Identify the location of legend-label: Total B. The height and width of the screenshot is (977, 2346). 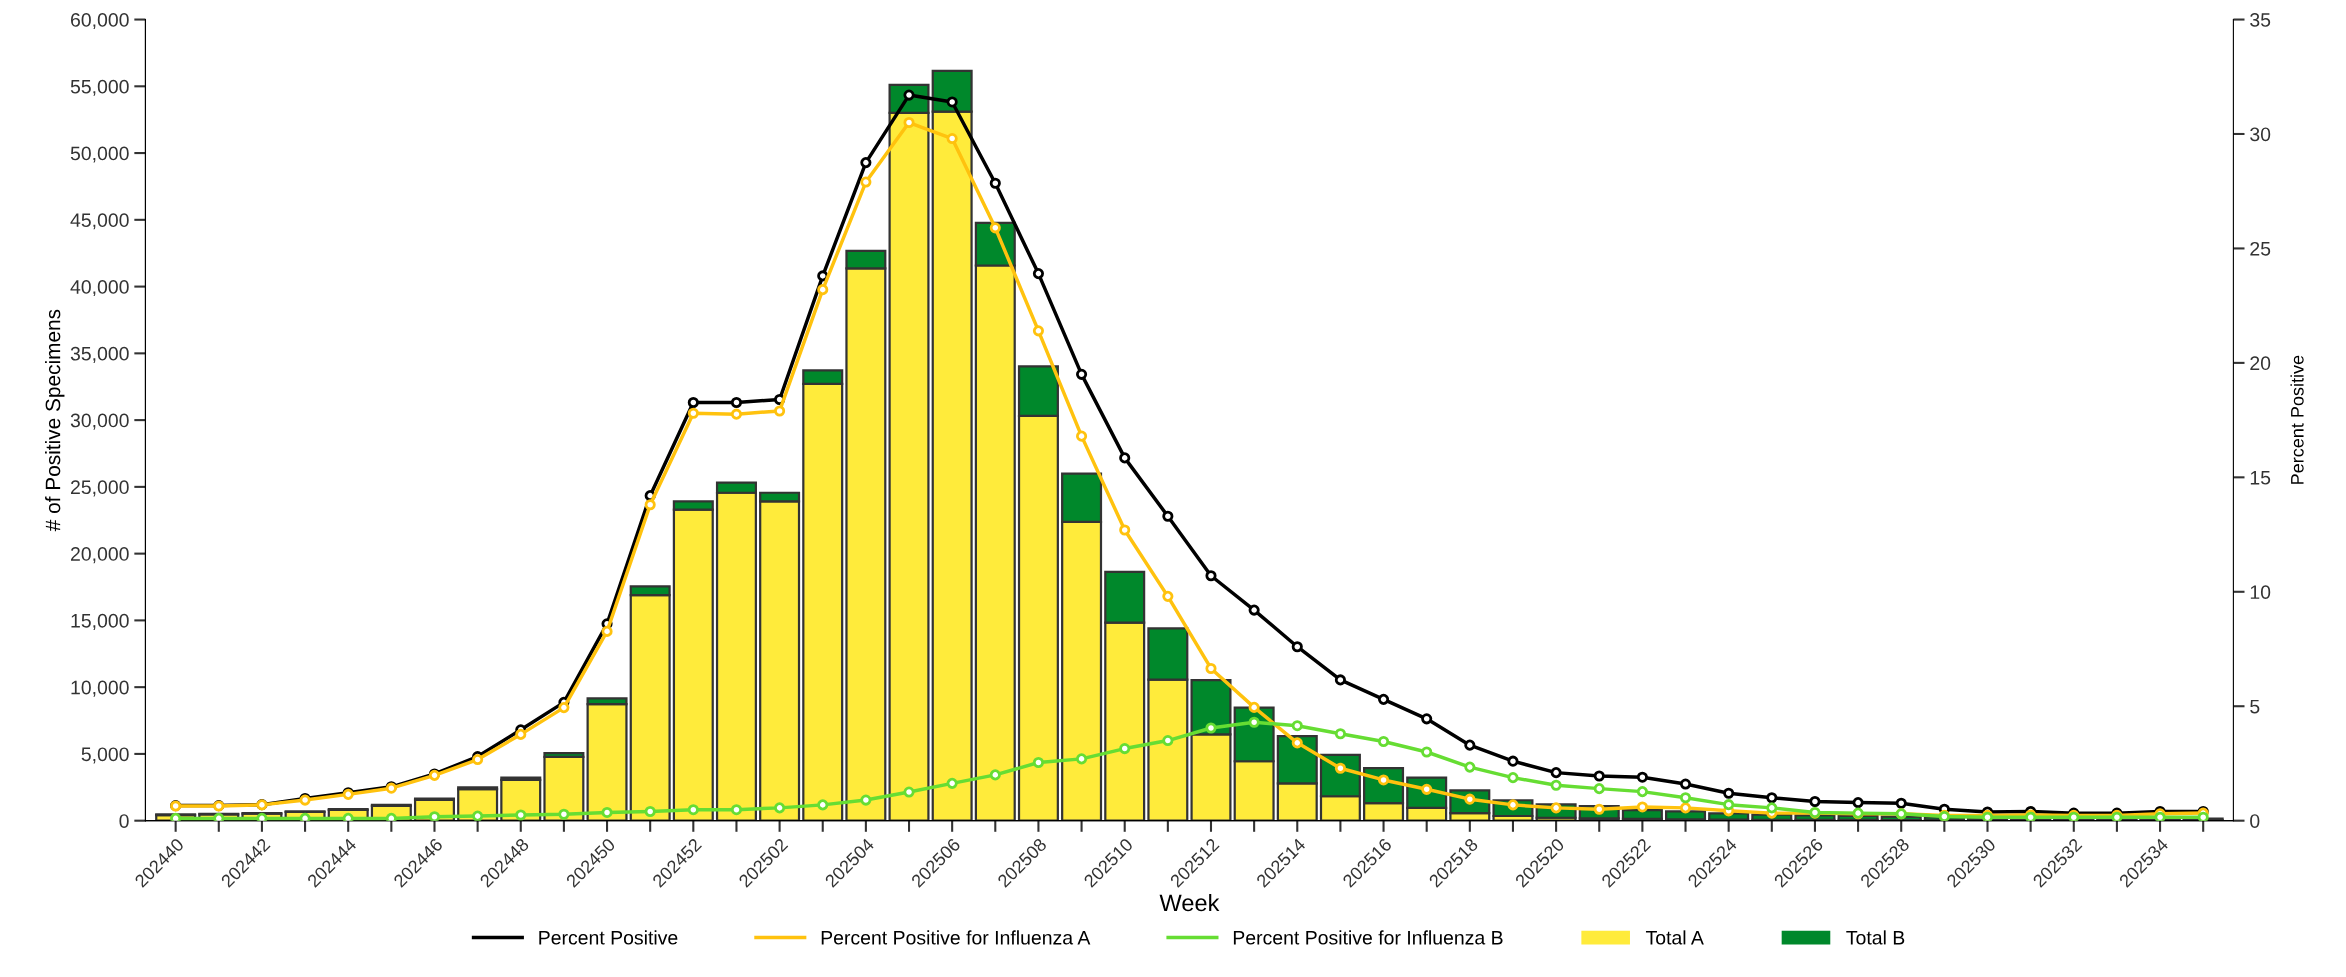
(1875, 937).